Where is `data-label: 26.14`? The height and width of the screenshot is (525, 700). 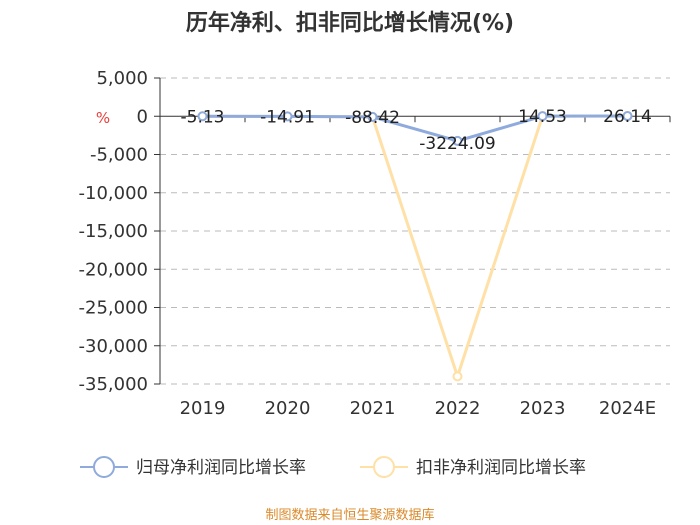
data-label: 26.14 is located at coordinates (627, 117).